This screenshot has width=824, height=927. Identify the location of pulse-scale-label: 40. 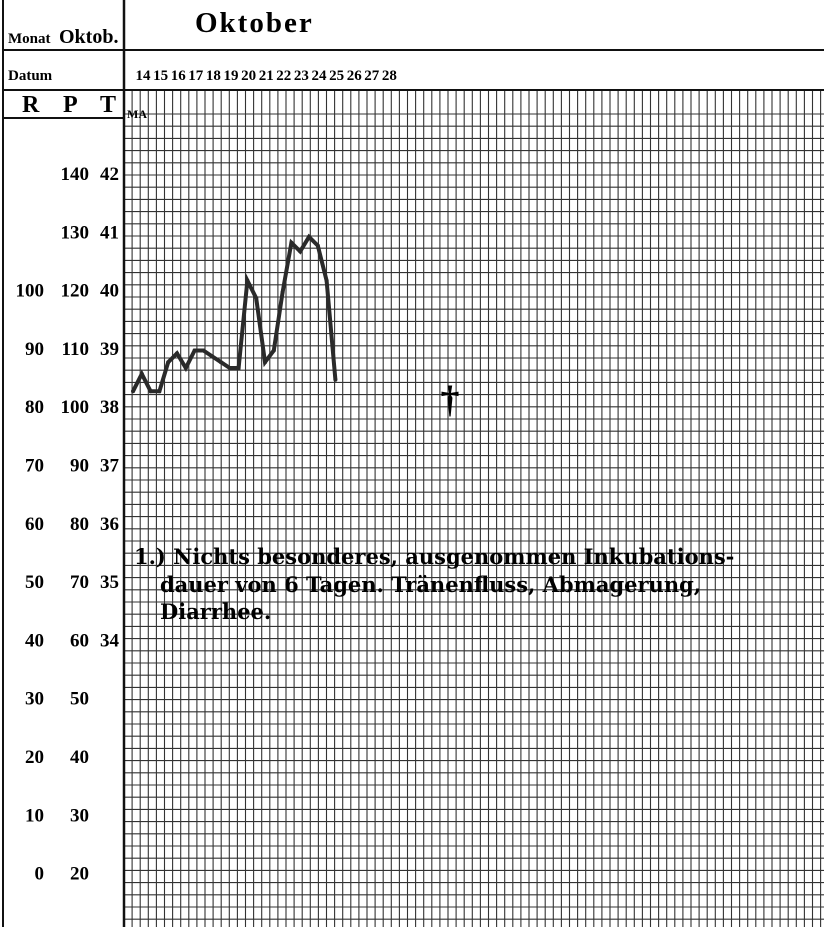
(79, 757).